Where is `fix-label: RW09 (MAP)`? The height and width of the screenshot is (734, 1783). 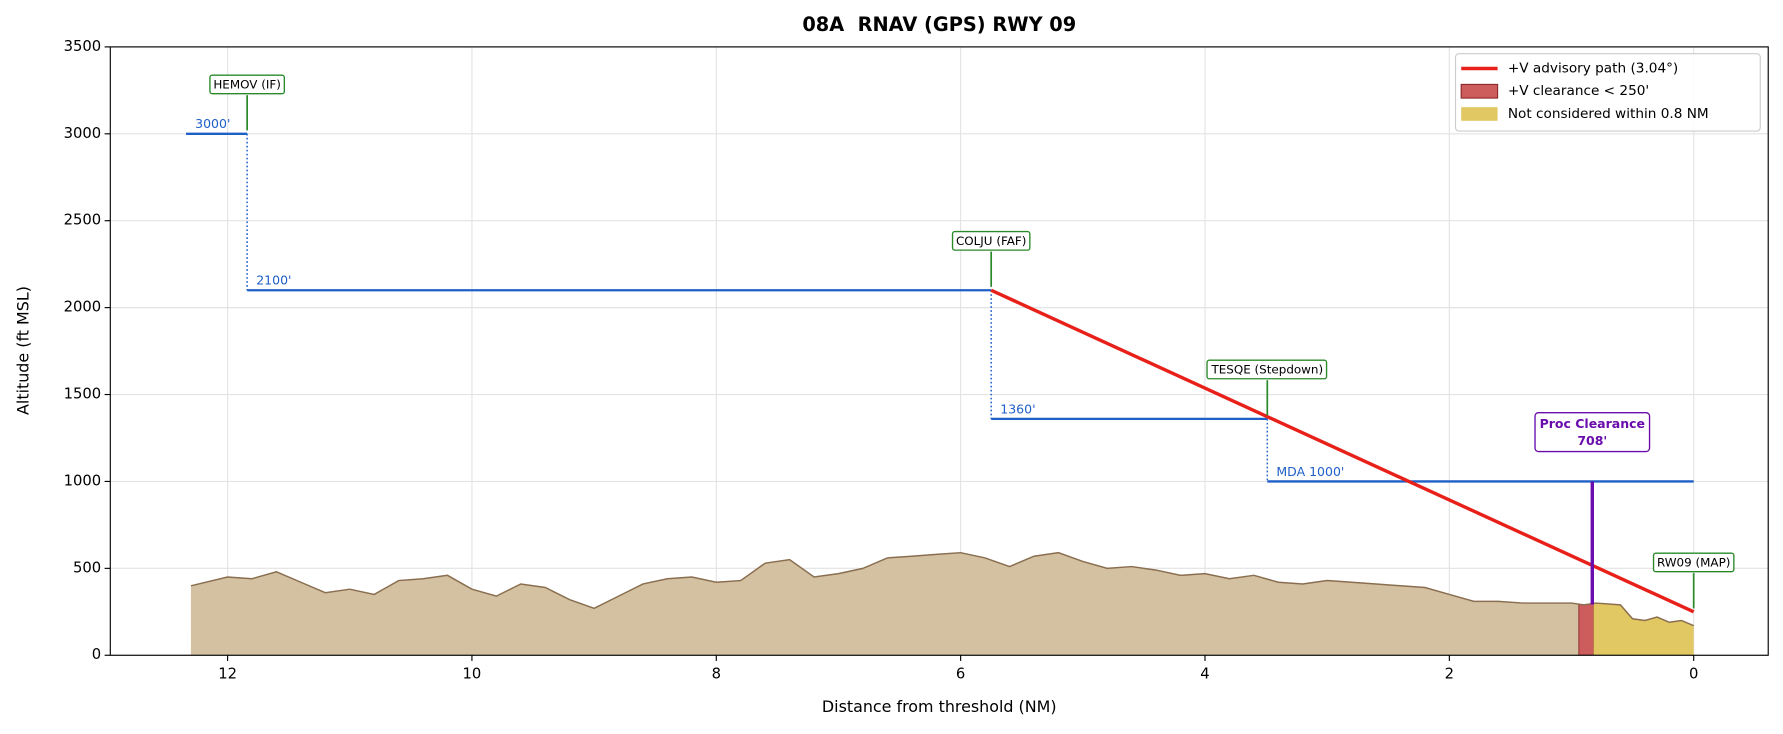 fix-label: RW09 (MAP) is located at coordinates (1693, 562).